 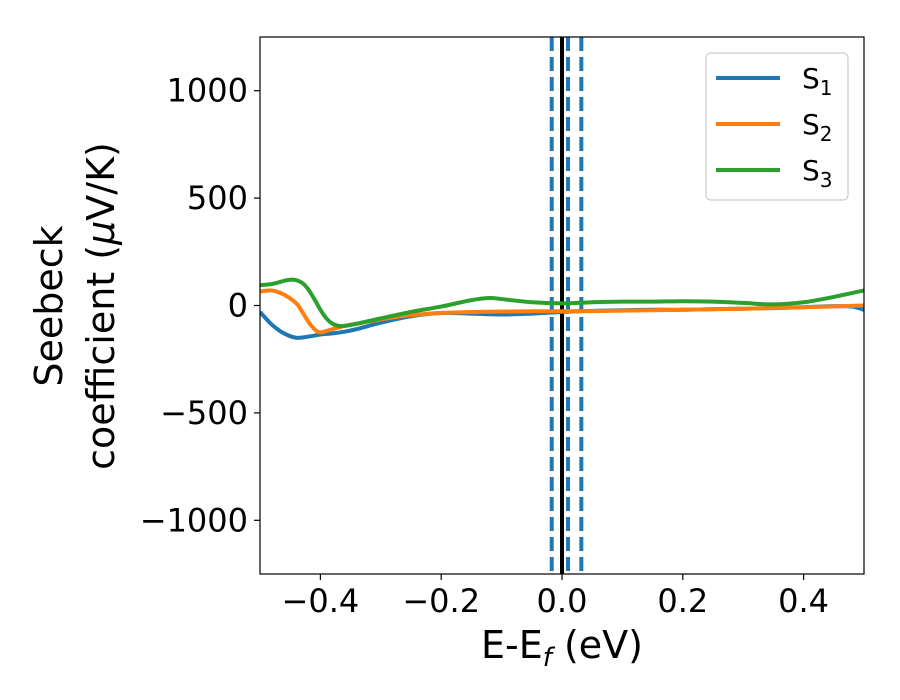 What do you see at coordinates (562, 601) in the screenshot?
I see `x-tick-label: 0.0` at bounding box center [562, 601].